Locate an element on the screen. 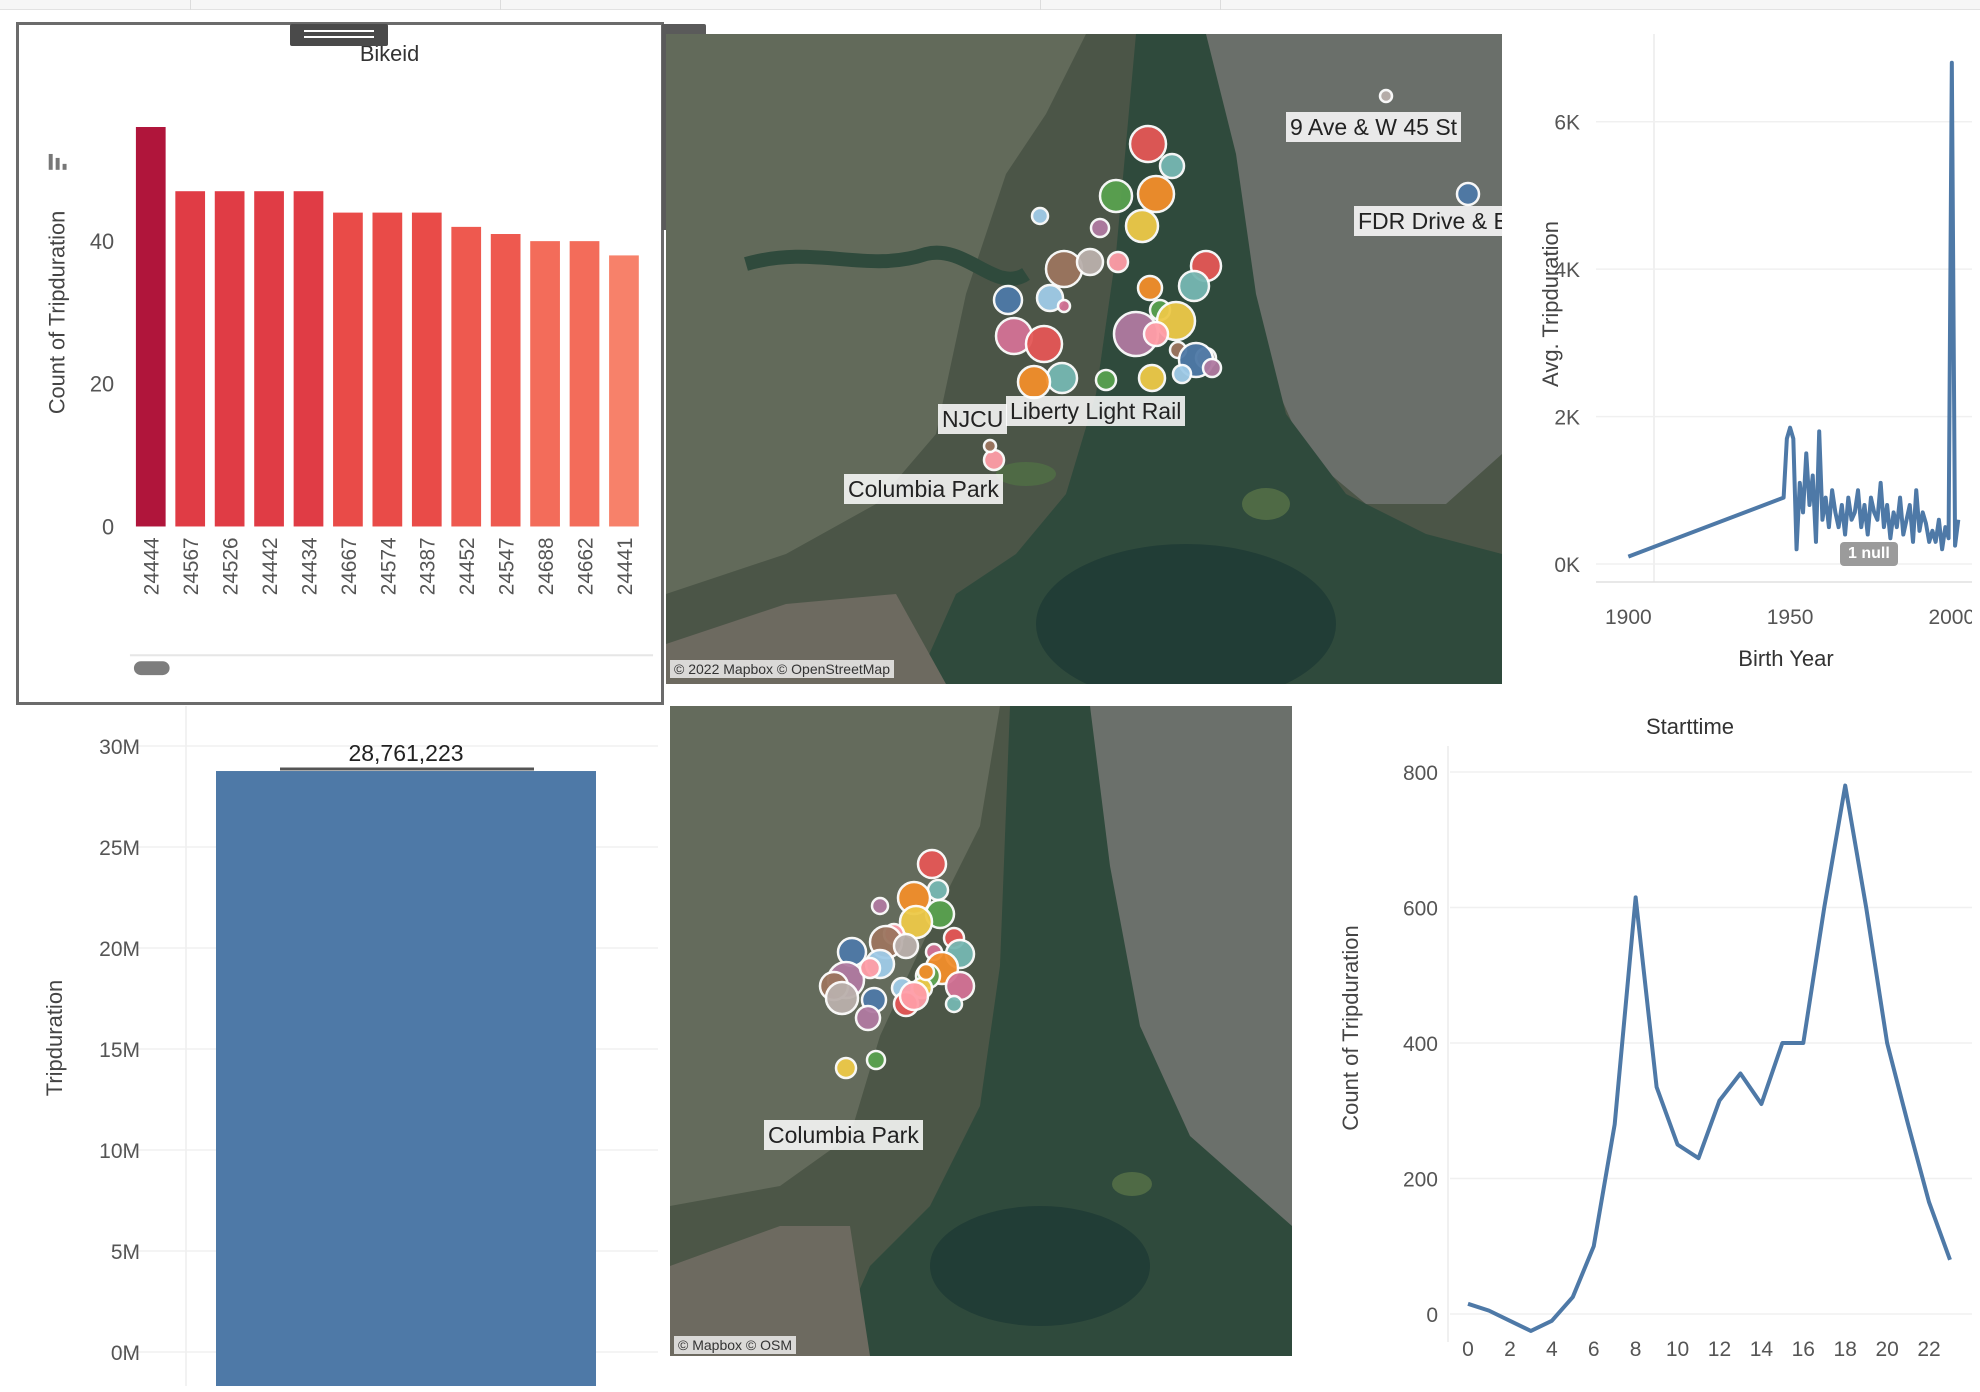  tripduration-bar-group: 28,761,223 is located at coordinates (406, 1063).